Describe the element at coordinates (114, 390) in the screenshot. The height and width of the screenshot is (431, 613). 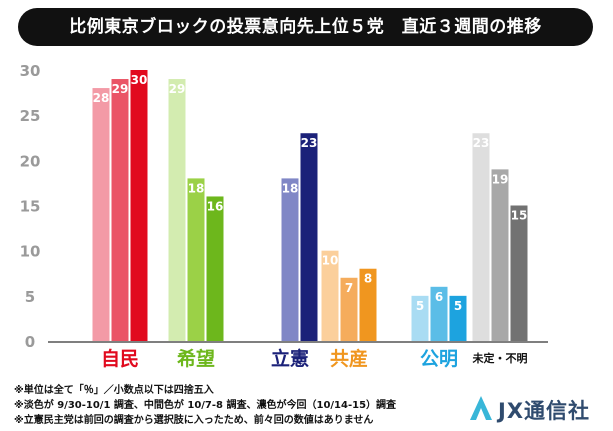
I see `footnote-unit: ※単位は全て「％」／小数点以下は四捨五入` at that location.